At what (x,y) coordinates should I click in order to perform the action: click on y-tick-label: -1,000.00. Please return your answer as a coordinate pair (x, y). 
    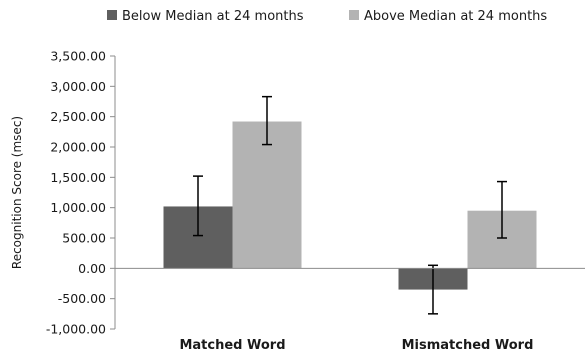
    Looking at the image, I should click on (76, 329).